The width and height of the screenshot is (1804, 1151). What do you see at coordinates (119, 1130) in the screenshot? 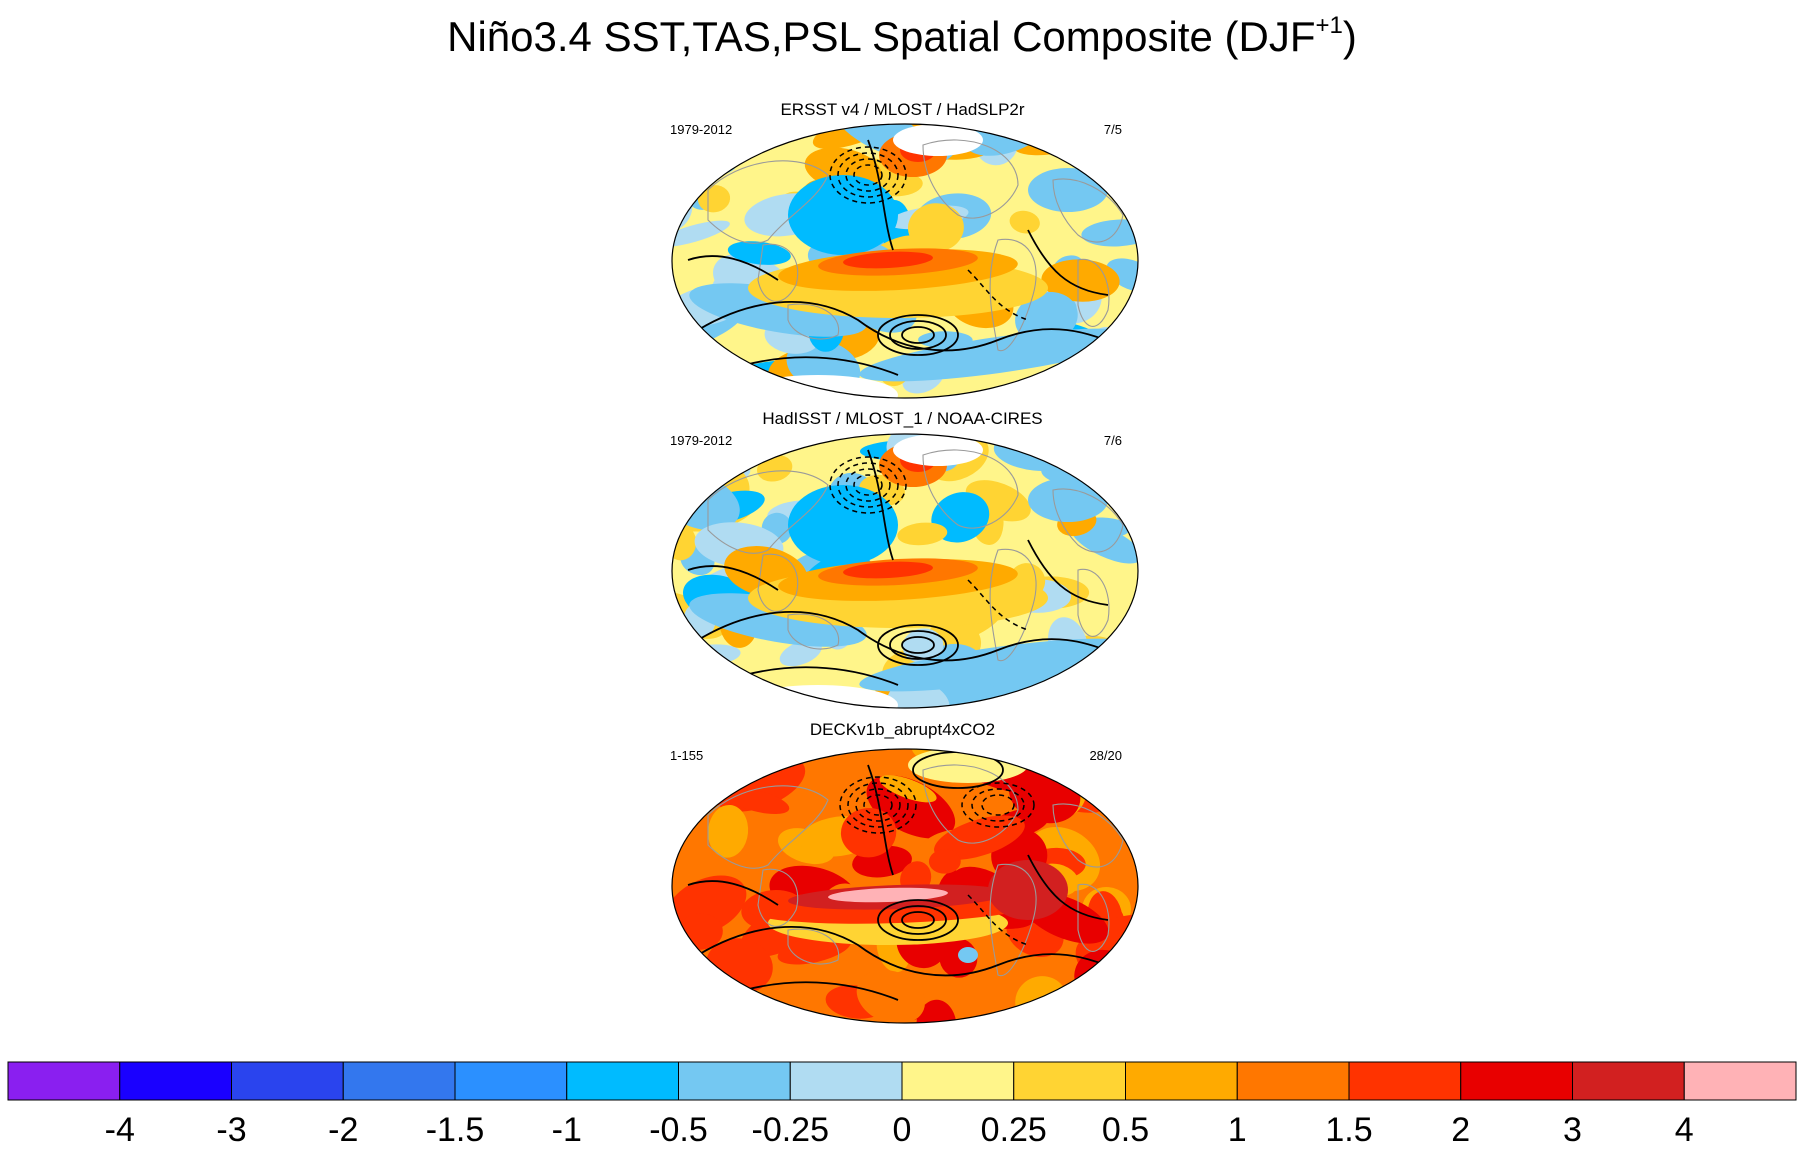
I see `colorbar-tick-label: -4` at bounding box center [119, 1130].